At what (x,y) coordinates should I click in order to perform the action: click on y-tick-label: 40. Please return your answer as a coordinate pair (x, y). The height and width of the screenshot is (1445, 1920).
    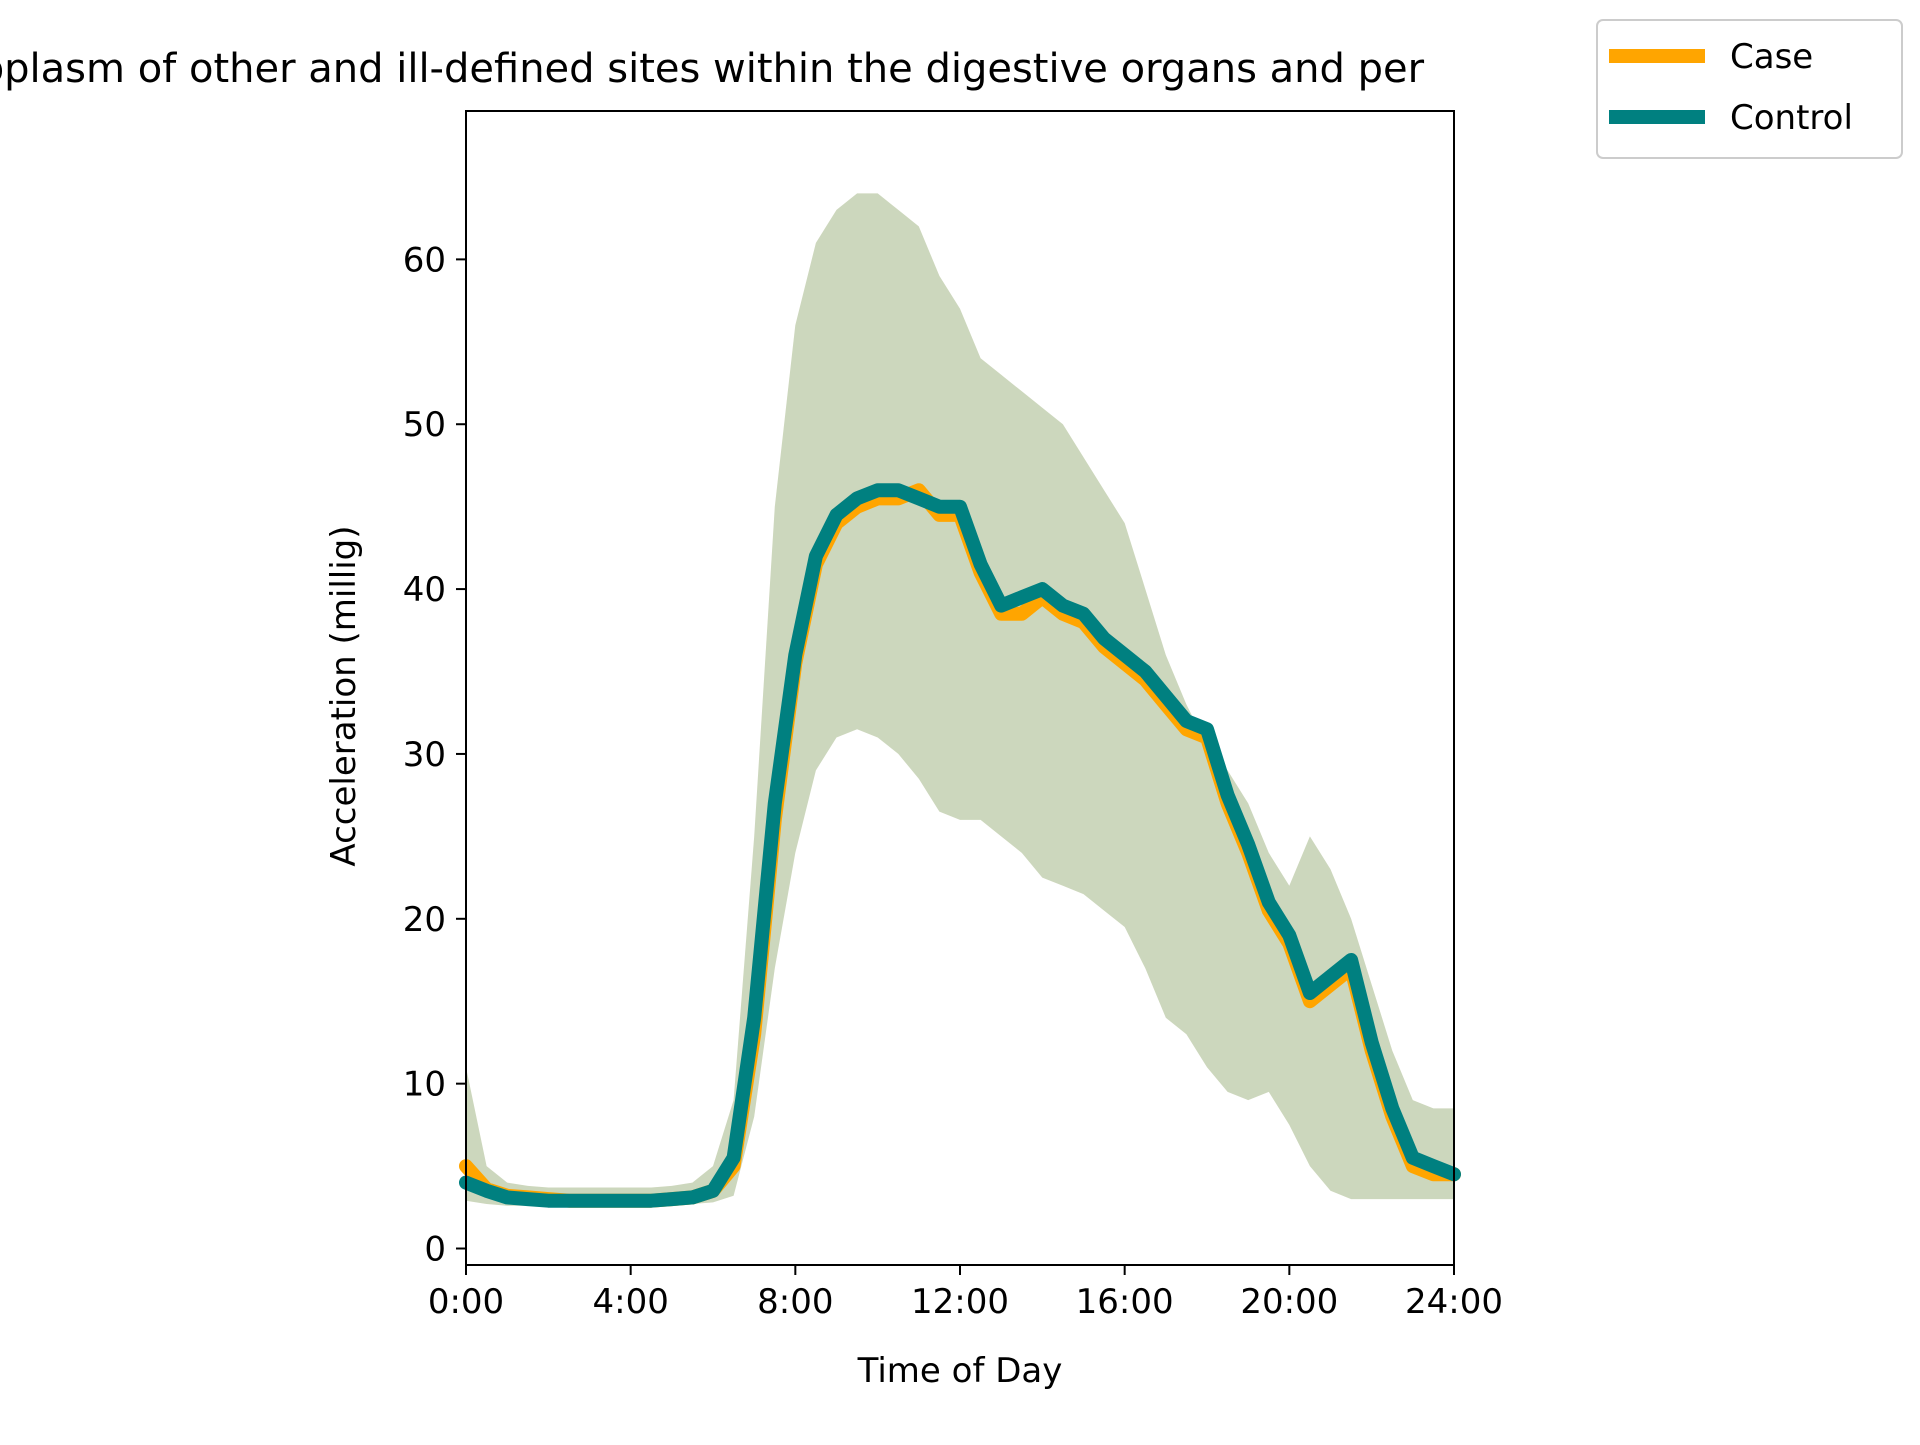
    Looking at the image, I should click on (424, 590).